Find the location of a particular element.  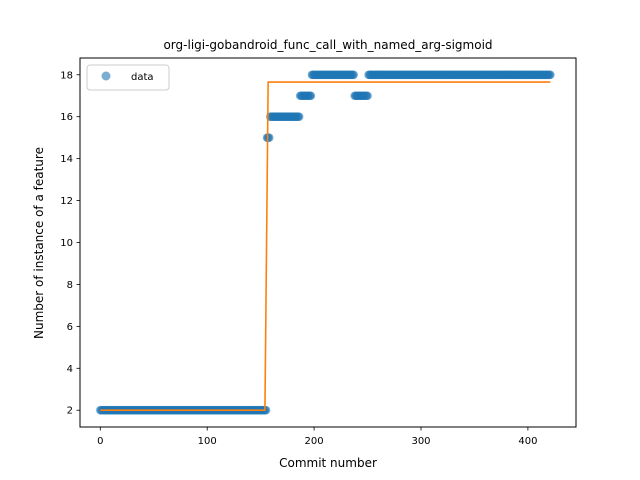

x-axis-title: Commit number is located at coordinates (328, 463).